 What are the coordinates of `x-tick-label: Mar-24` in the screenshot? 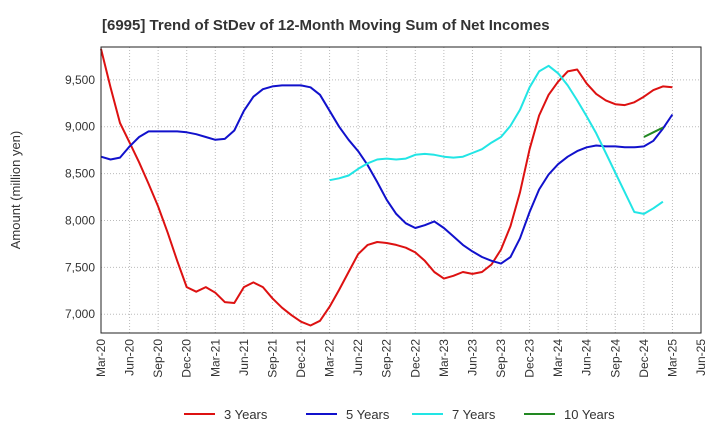 It's located at (558, 358).